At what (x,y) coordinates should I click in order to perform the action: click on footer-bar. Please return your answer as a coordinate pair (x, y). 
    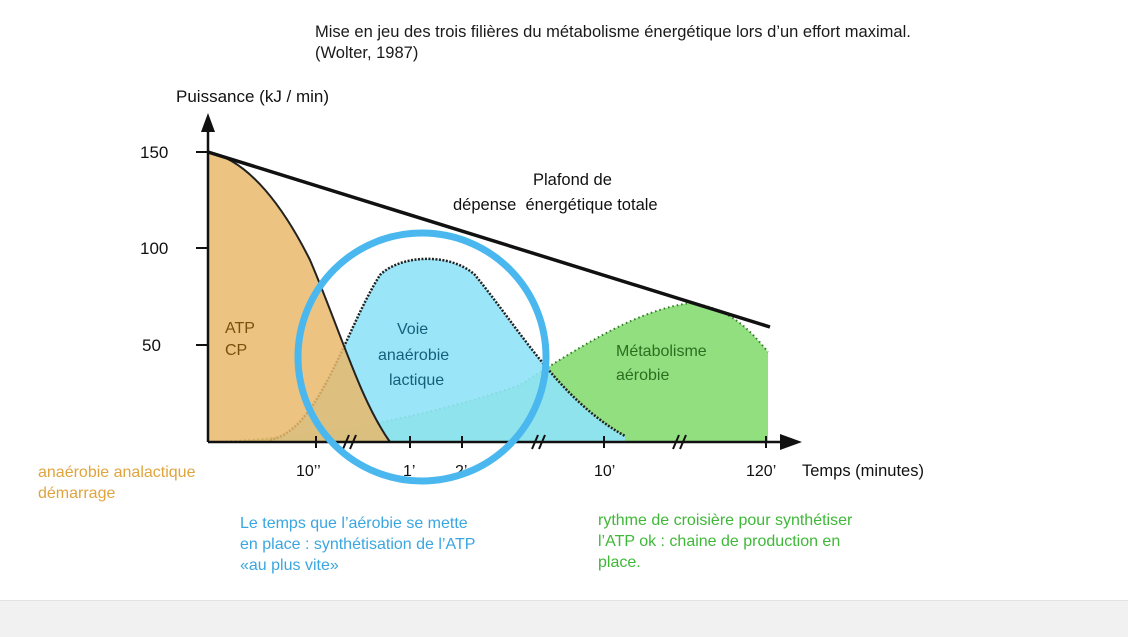
    Looking at the image, I should click on (564, 618).